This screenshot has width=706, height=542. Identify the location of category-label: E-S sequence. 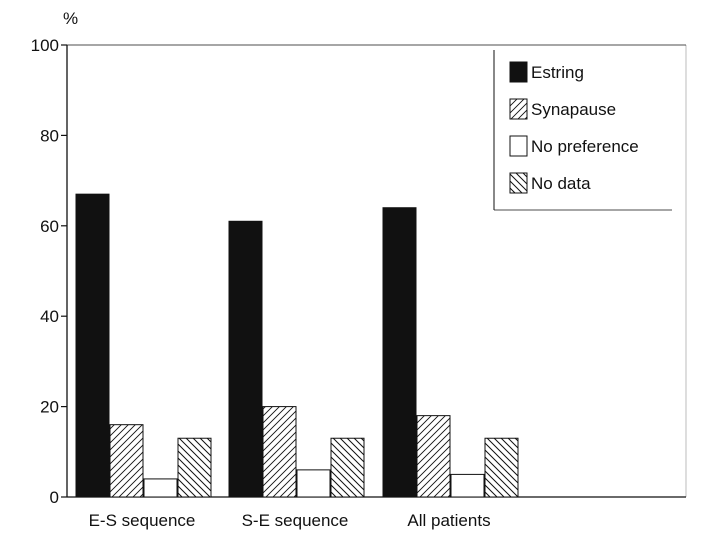
(142, 520).